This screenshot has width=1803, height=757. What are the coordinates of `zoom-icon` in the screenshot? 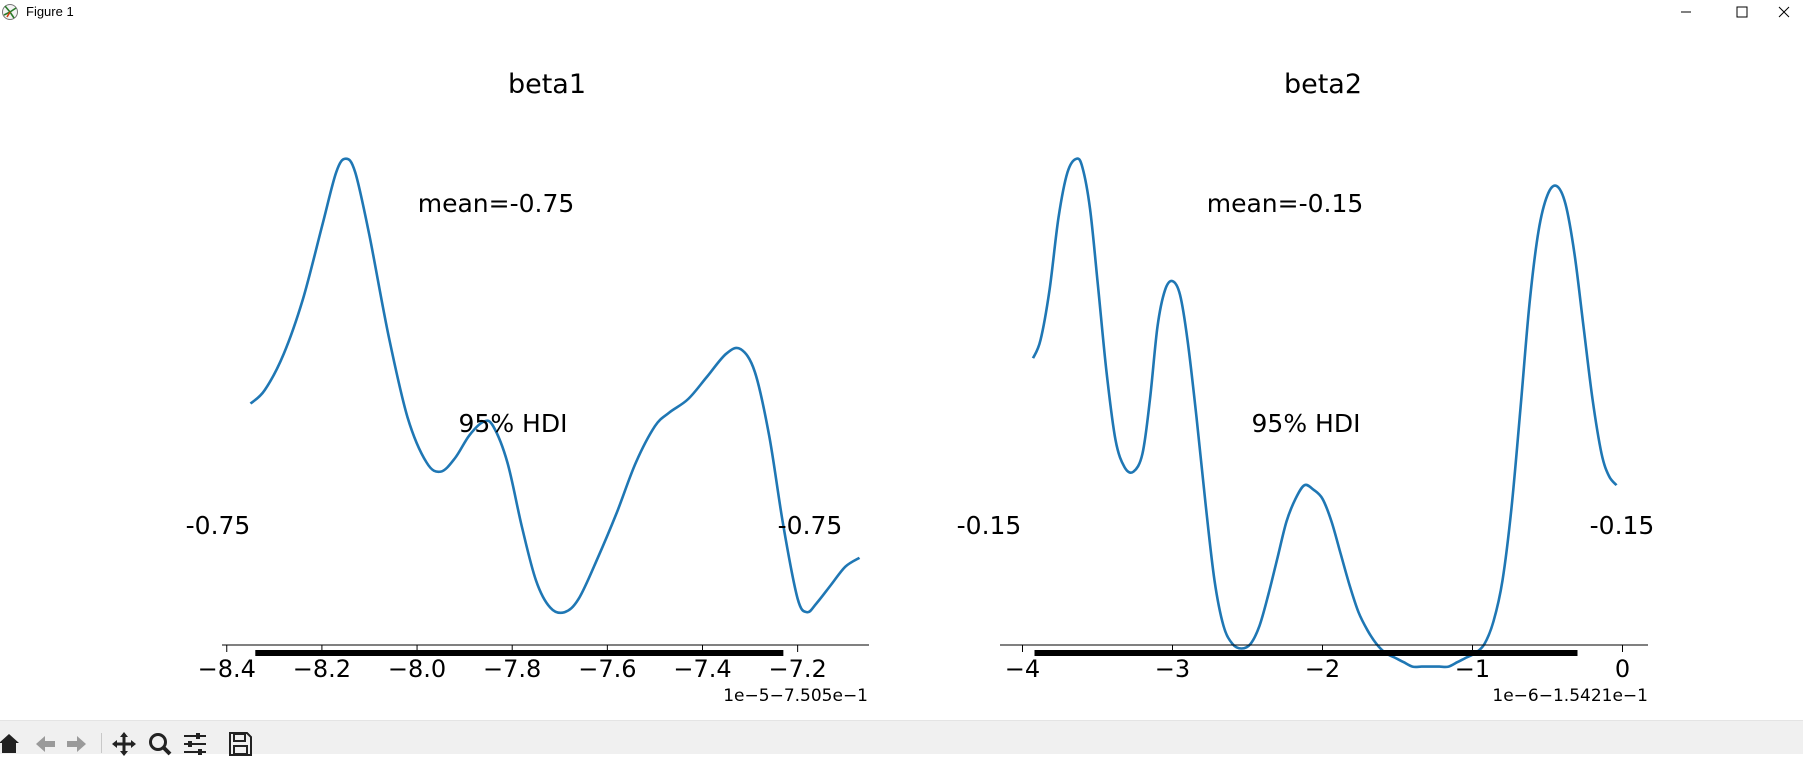 It's located at (160, 744).